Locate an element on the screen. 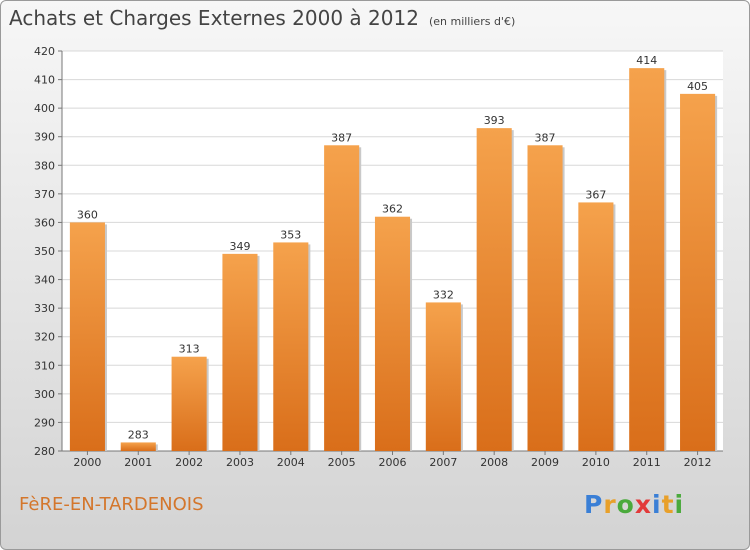 The width and height of the screenshot is (750, 550). data-label: 283 is located at coordinates (138, 434).